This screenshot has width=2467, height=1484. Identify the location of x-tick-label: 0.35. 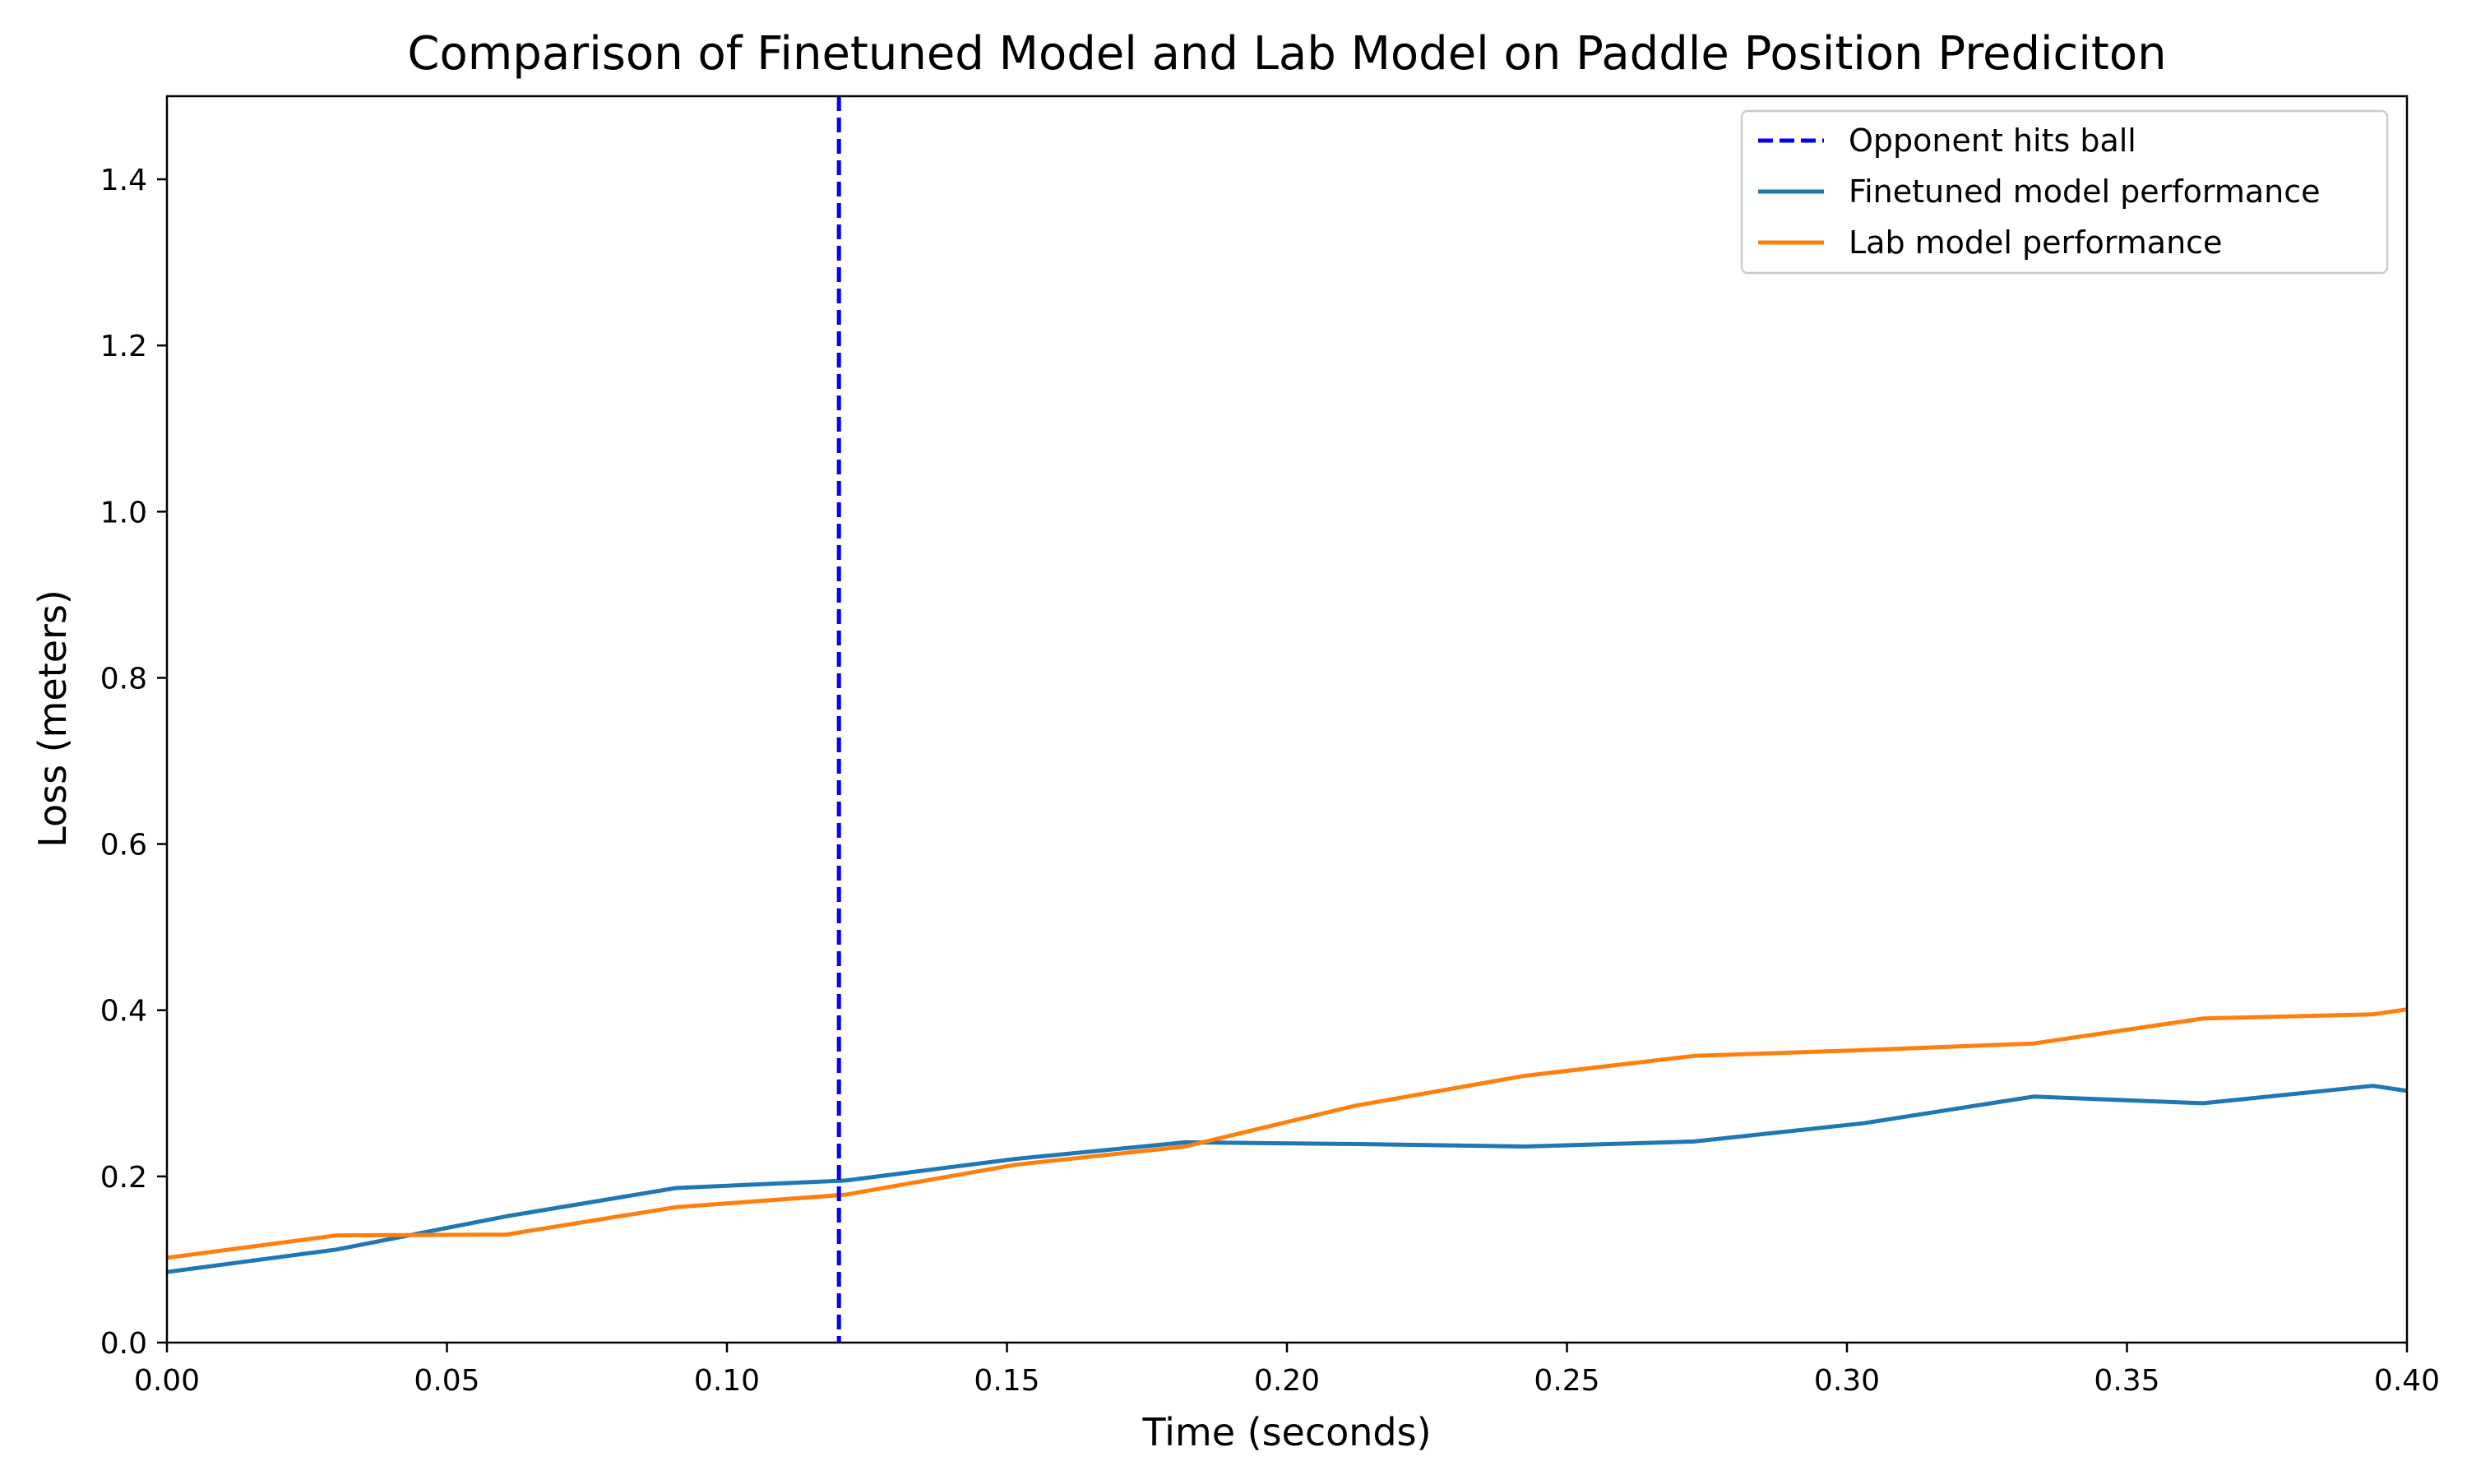
(2126, 1381).